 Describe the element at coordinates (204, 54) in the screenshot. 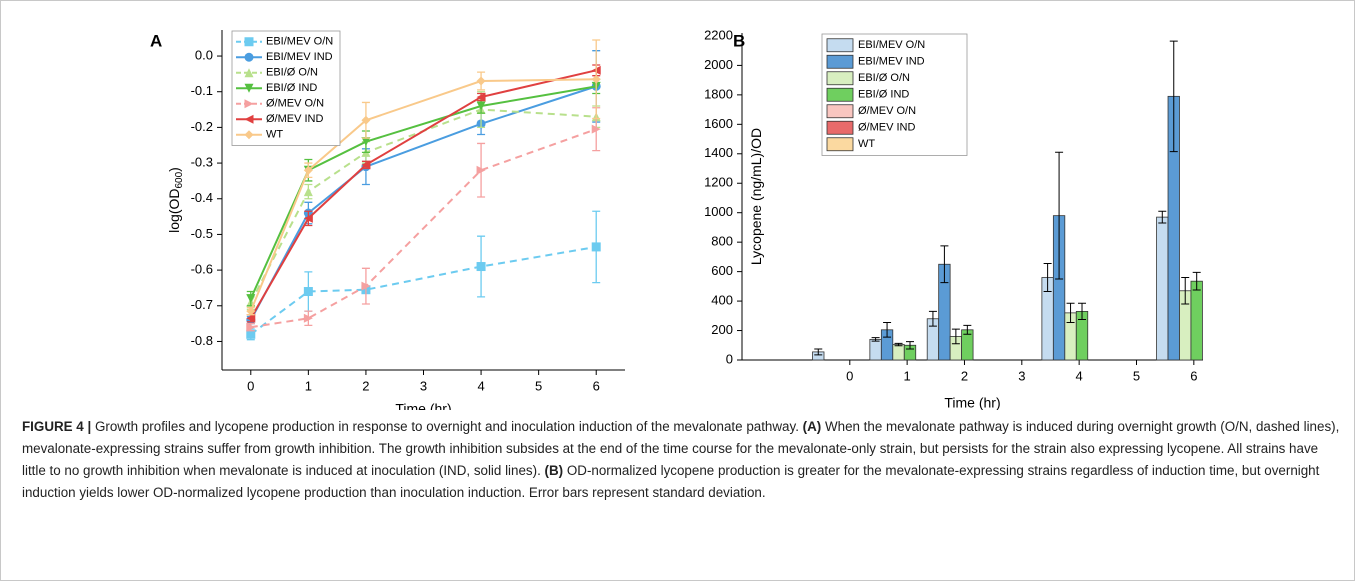

I see `y-tick-label: 0.0` at that location.